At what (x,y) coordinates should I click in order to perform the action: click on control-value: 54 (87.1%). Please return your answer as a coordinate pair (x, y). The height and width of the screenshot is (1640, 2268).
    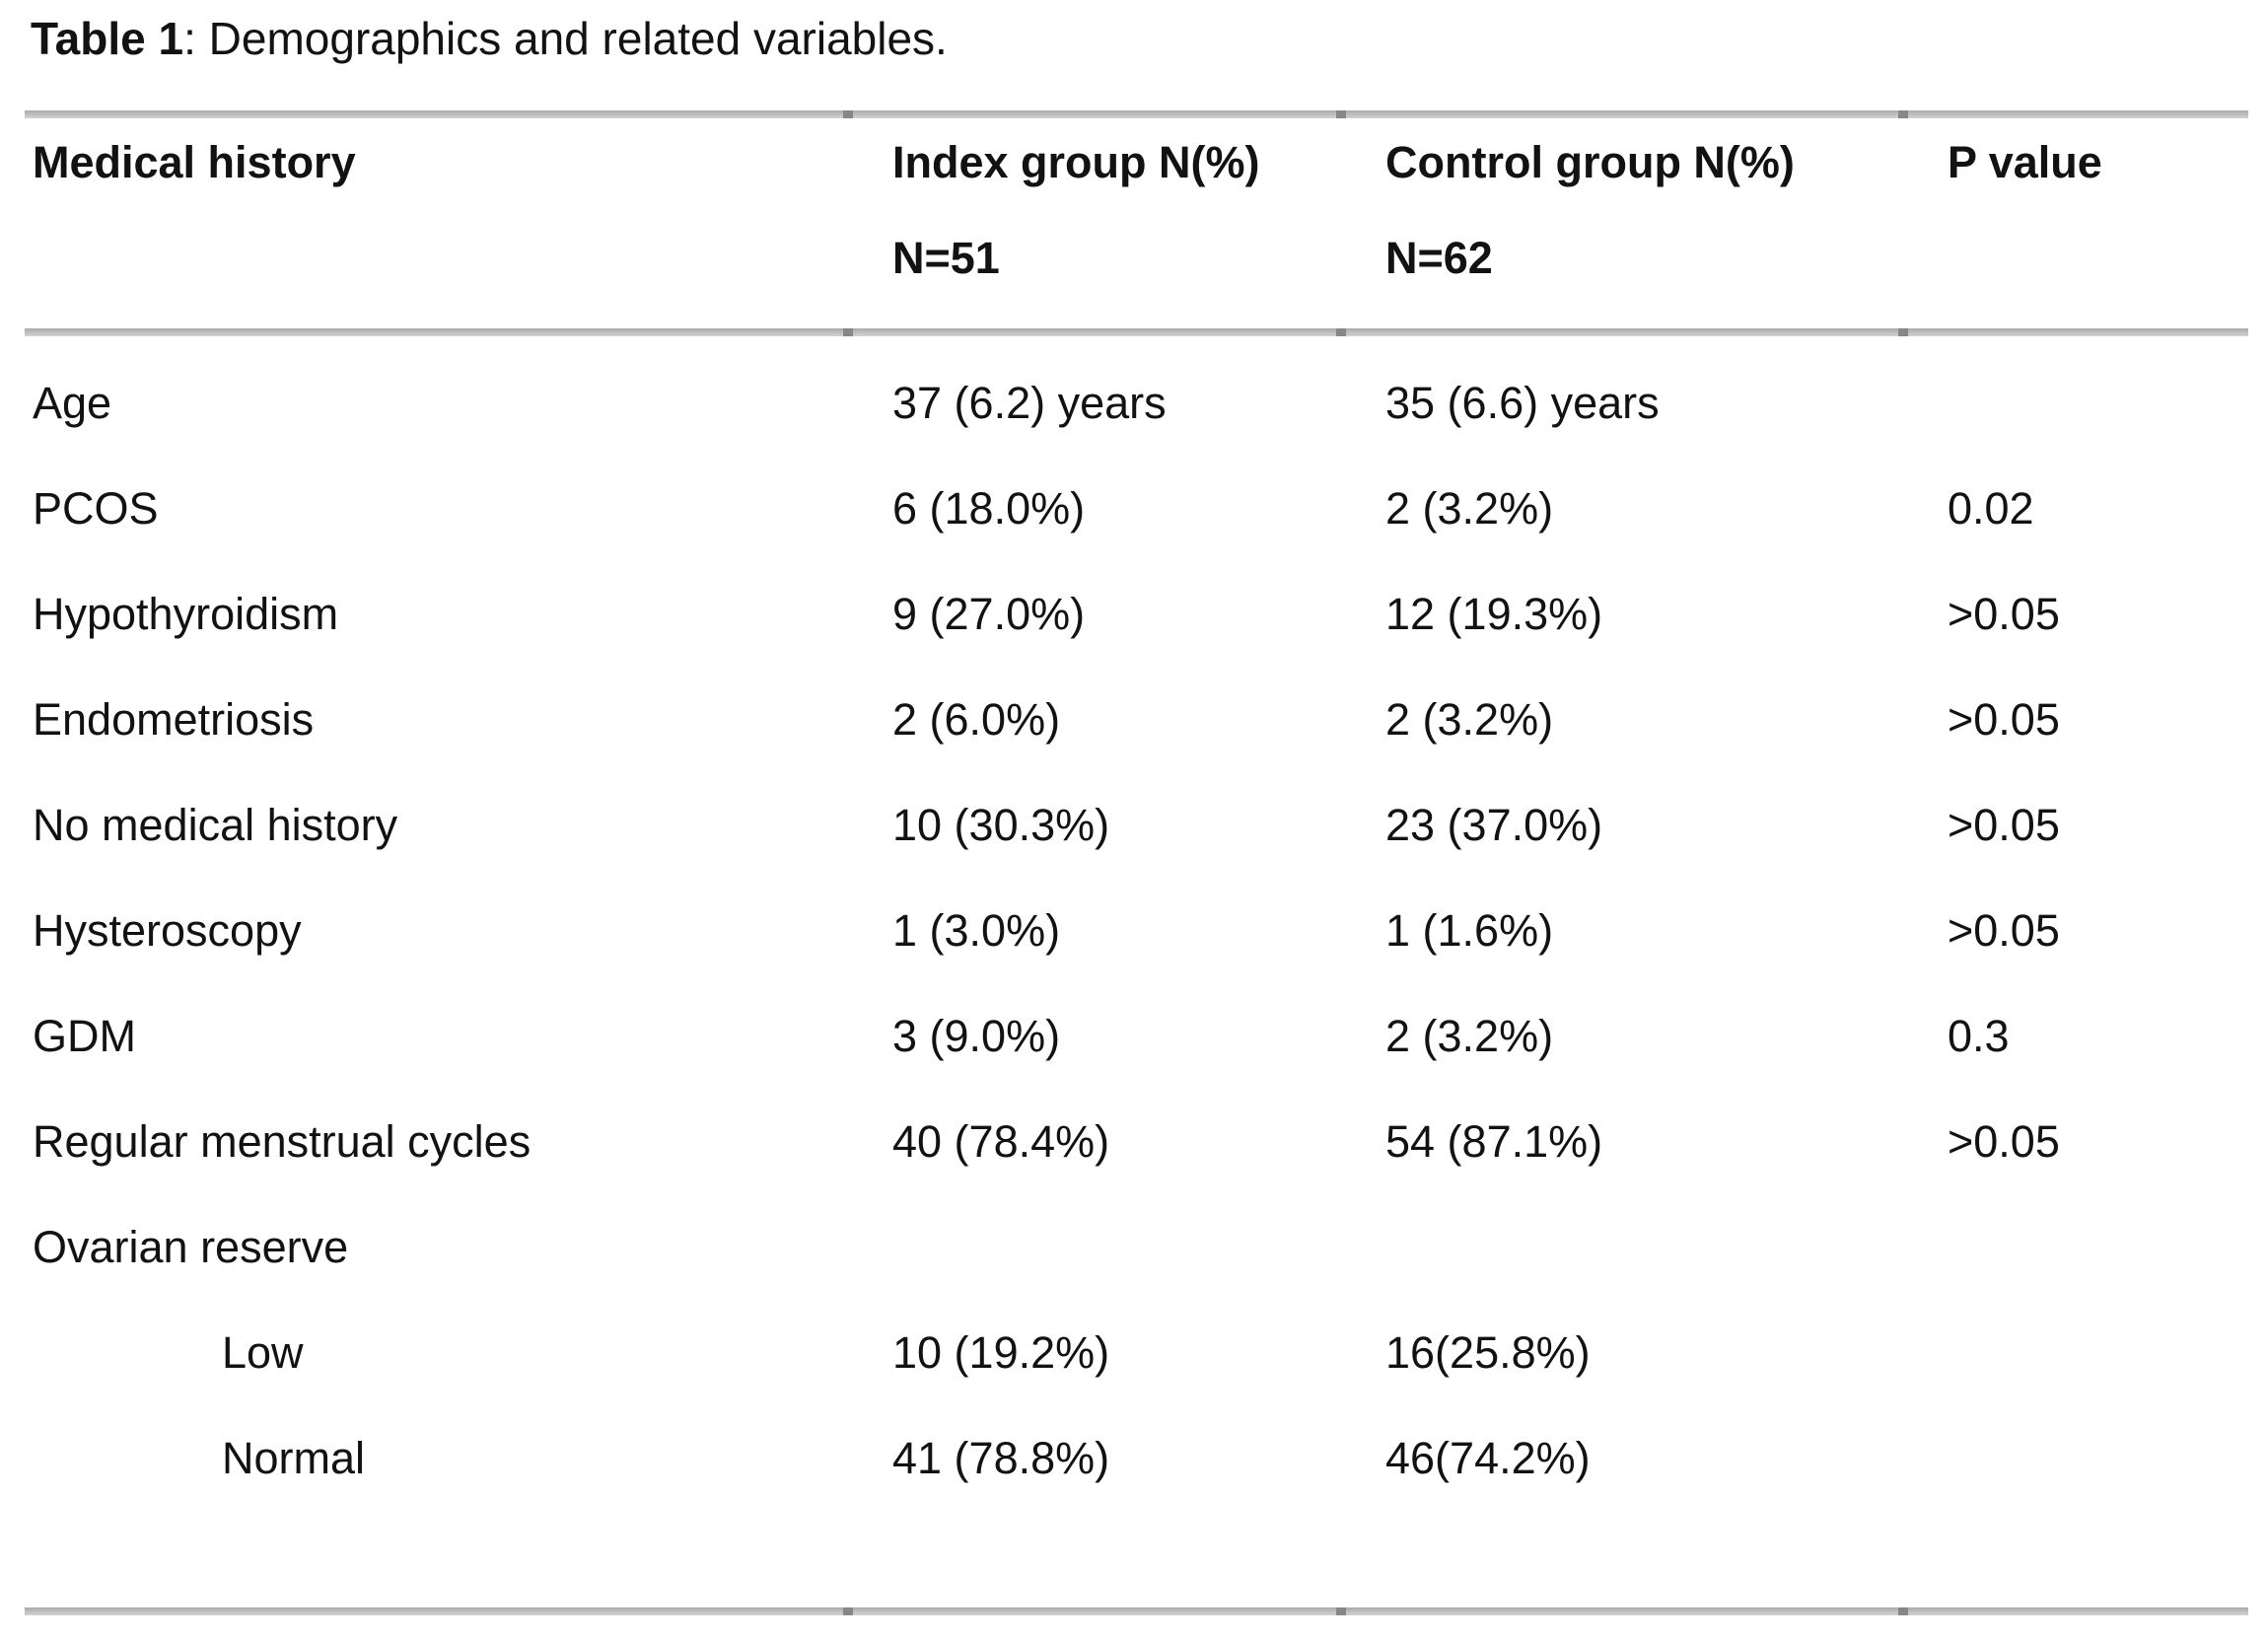
    Looking at the image, I should click on (1494, 1141).